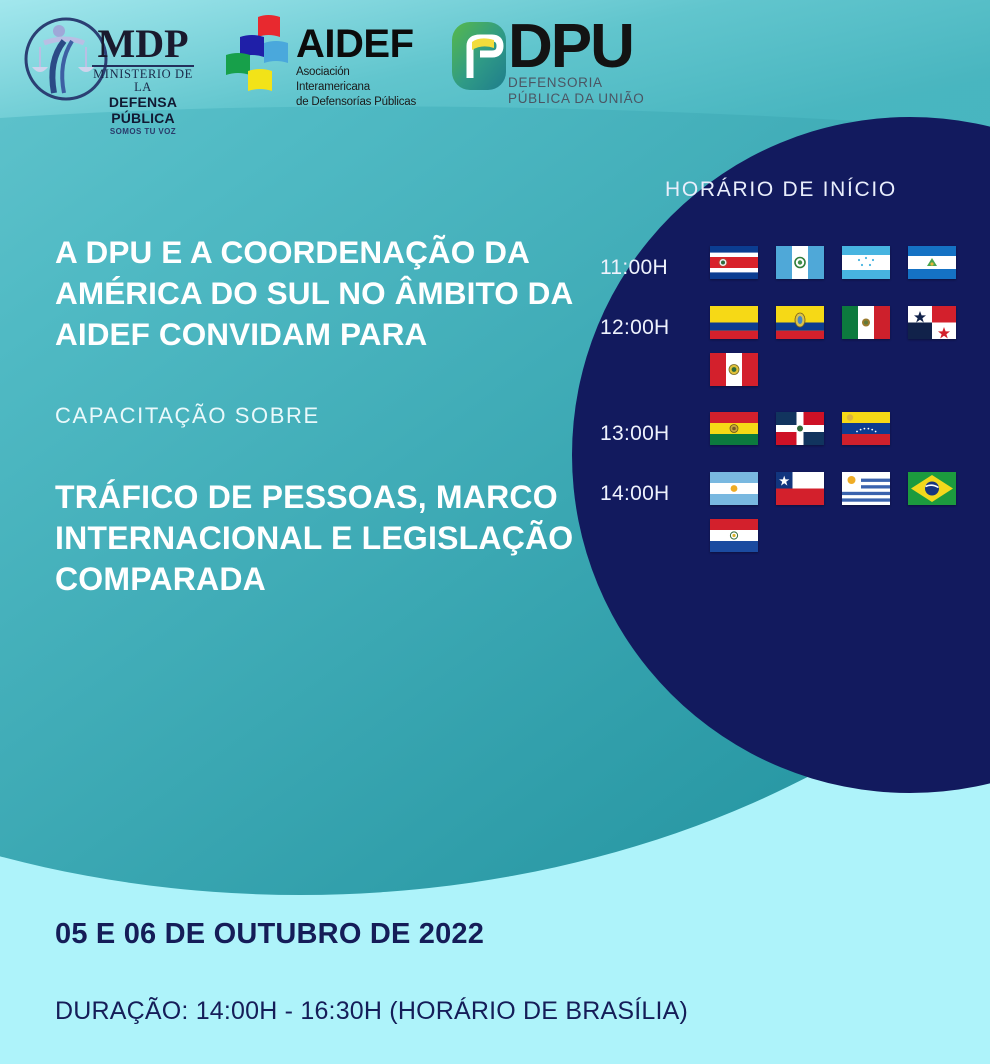 The image size is (990, 1064). What do you see at coordinates (734, 535) in the screenshot?
I see `flag-paraguai-icon` at bounding box center [734, 535].